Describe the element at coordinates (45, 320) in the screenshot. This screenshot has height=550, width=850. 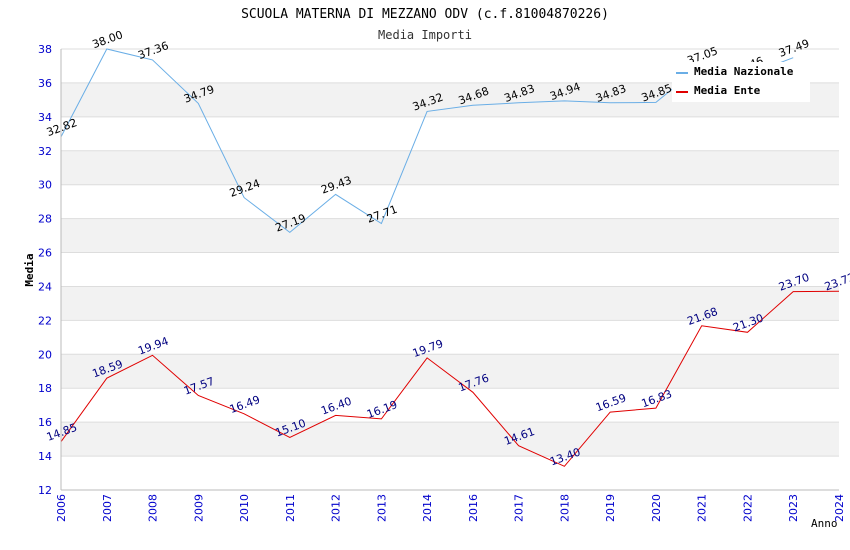
I see `y-tick-label: 22` at that location.